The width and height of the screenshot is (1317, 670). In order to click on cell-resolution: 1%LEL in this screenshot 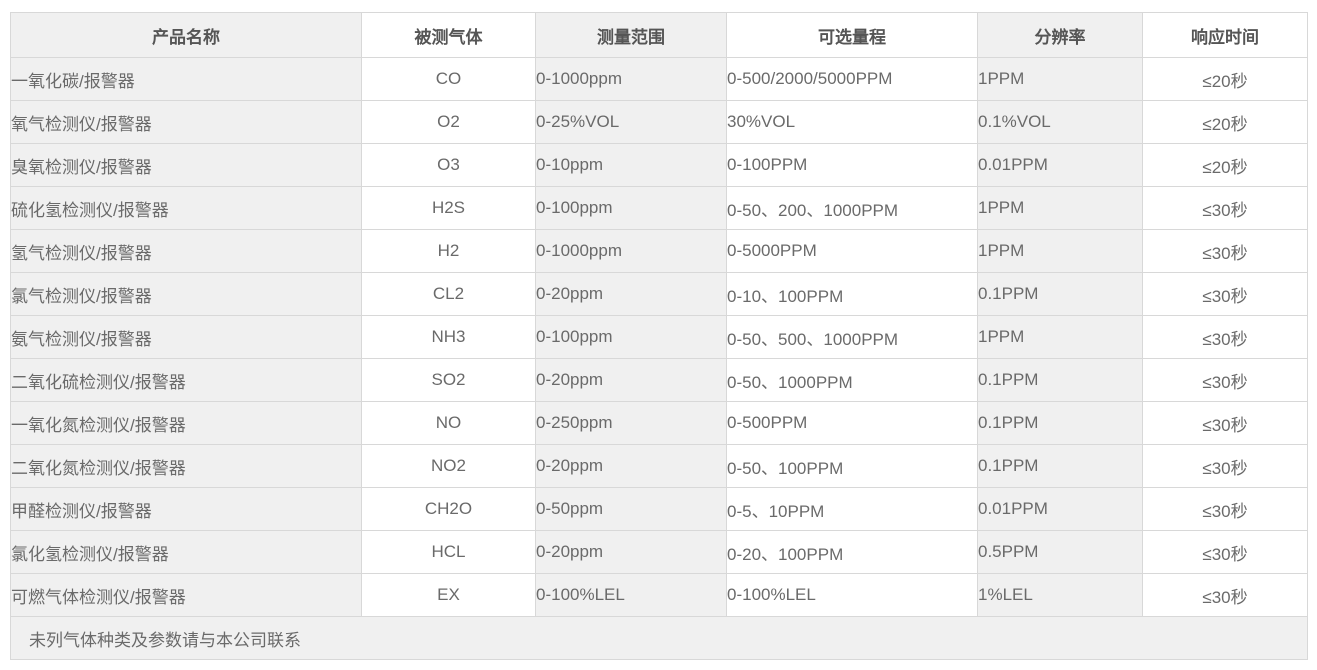, I will do `click(1060, 595)`.